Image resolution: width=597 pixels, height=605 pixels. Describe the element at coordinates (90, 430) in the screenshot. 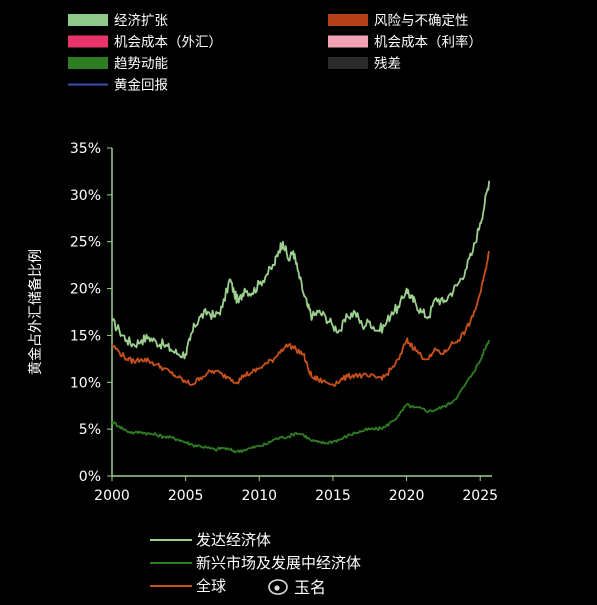

I see `y-tick-label: 5%` at that location.